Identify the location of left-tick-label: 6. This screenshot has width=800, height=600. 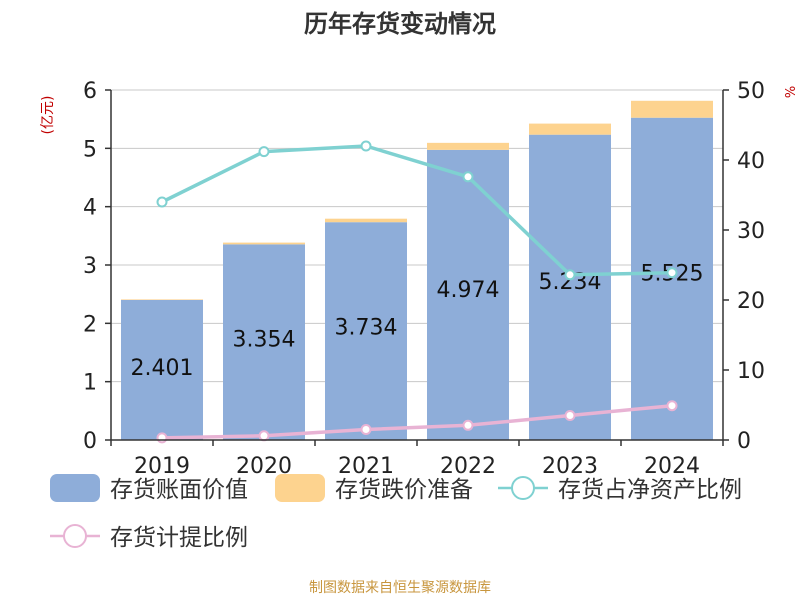
(90, 91).